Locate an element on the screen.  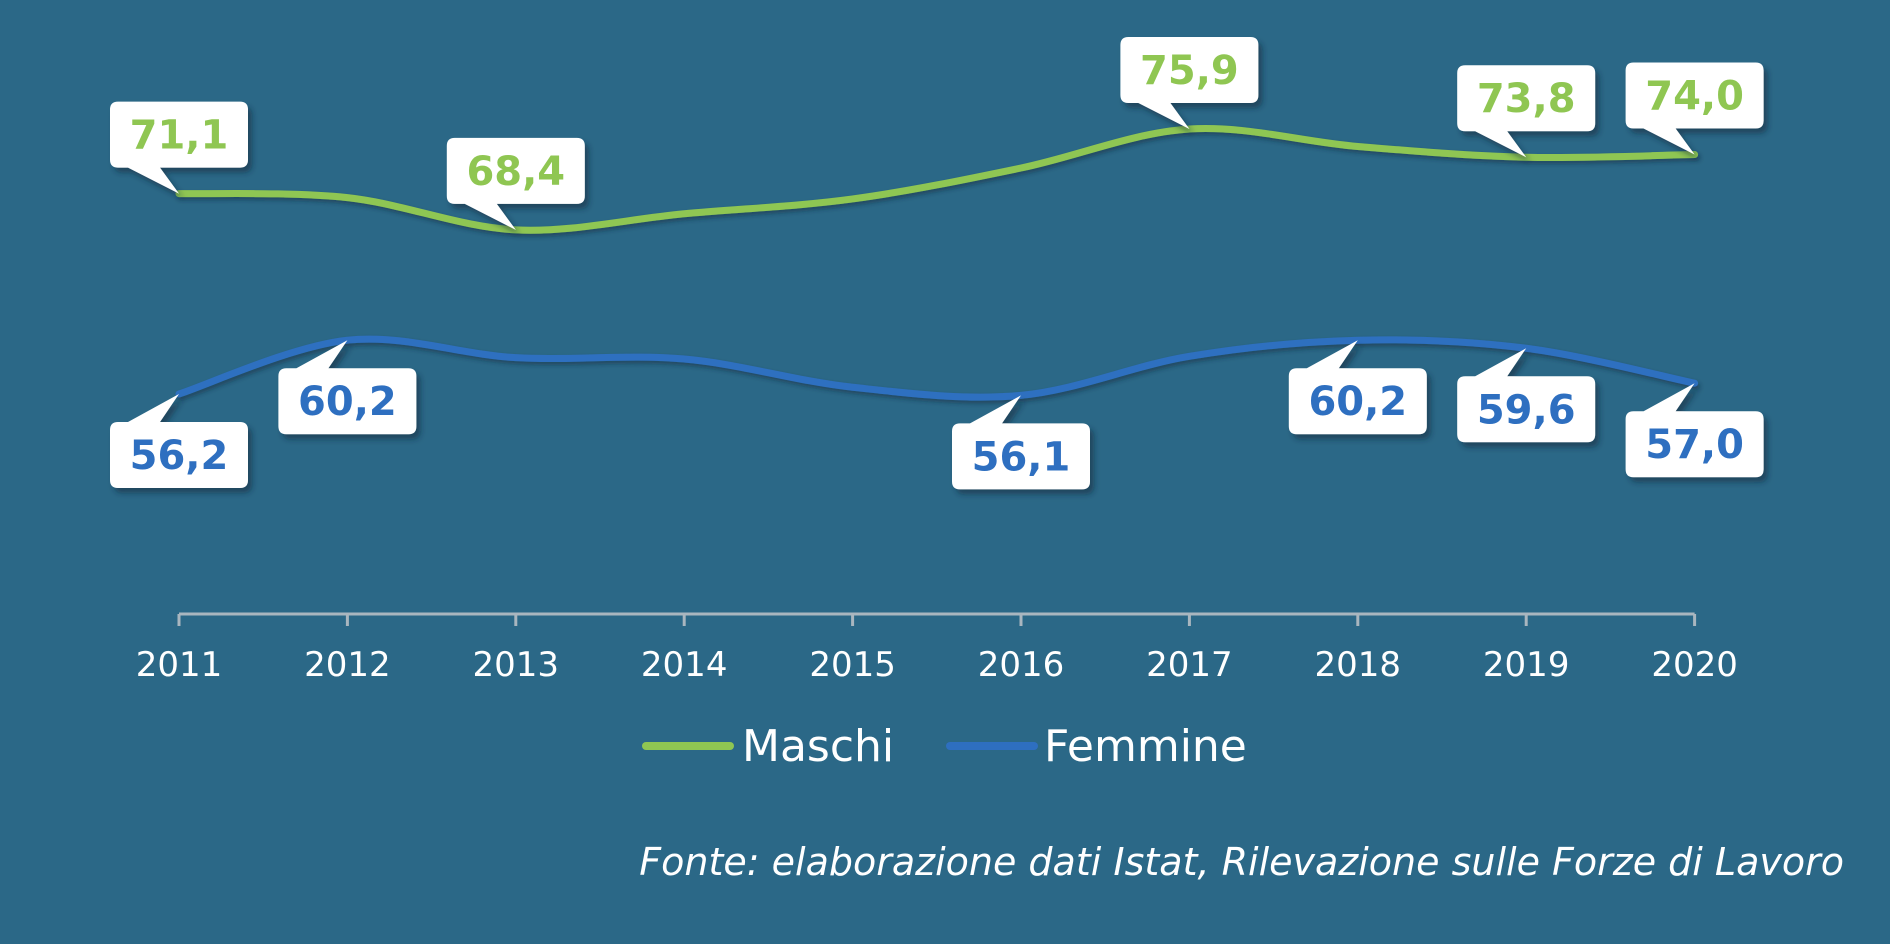
x-tick-label: 2016 is located at coordinates (1021, 665).